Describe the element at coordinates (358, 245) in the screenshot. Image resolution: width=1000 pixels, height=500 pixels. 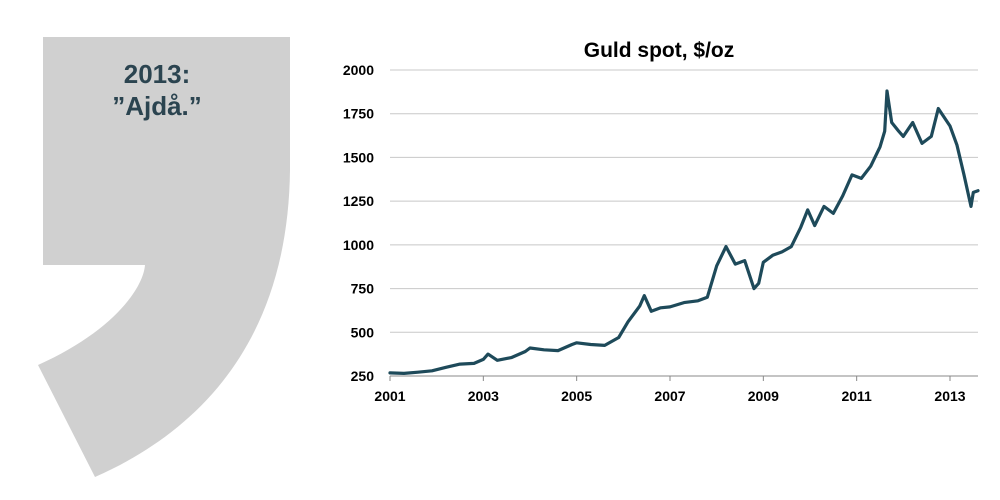
I see `y-tick-label: 1000` at that location.